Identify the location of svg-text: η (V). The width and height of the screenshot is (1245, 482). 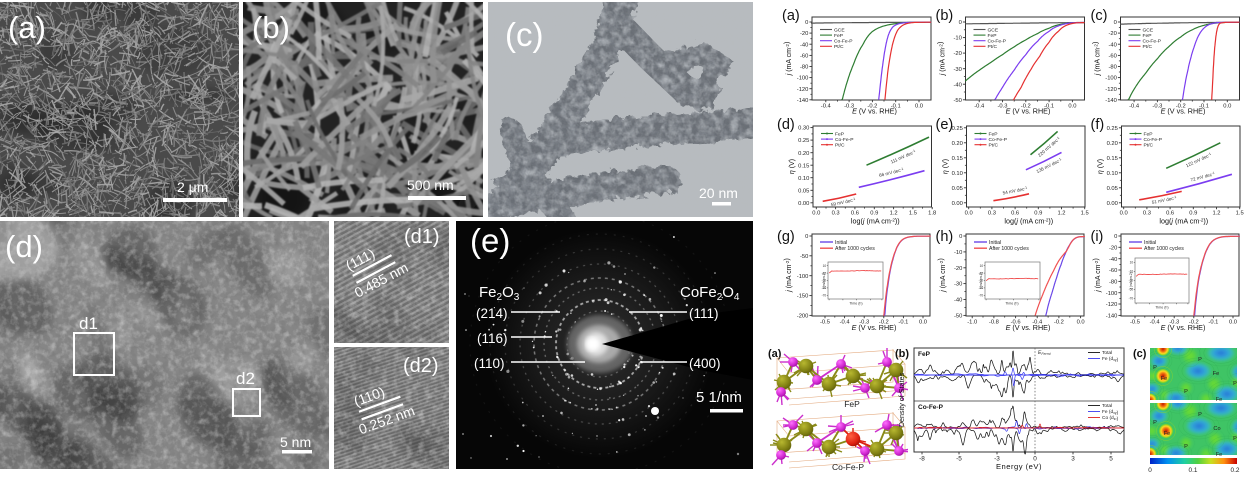
(792, 166).